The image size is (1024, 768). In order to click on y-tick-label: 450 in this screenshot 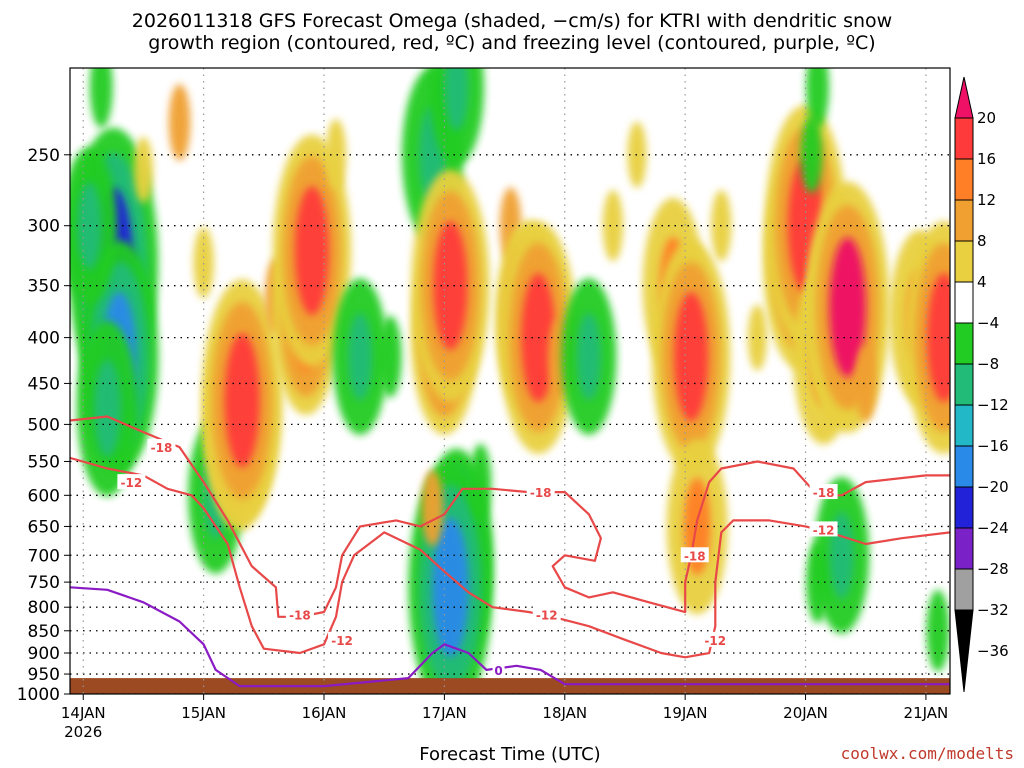, I will do `click(44, 384)`.